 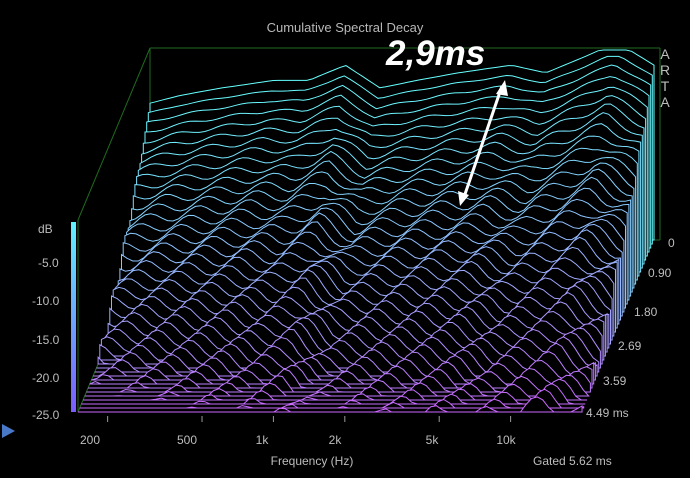 I want to click on time-tick-label: 1.80, so click(x=646, y=312).